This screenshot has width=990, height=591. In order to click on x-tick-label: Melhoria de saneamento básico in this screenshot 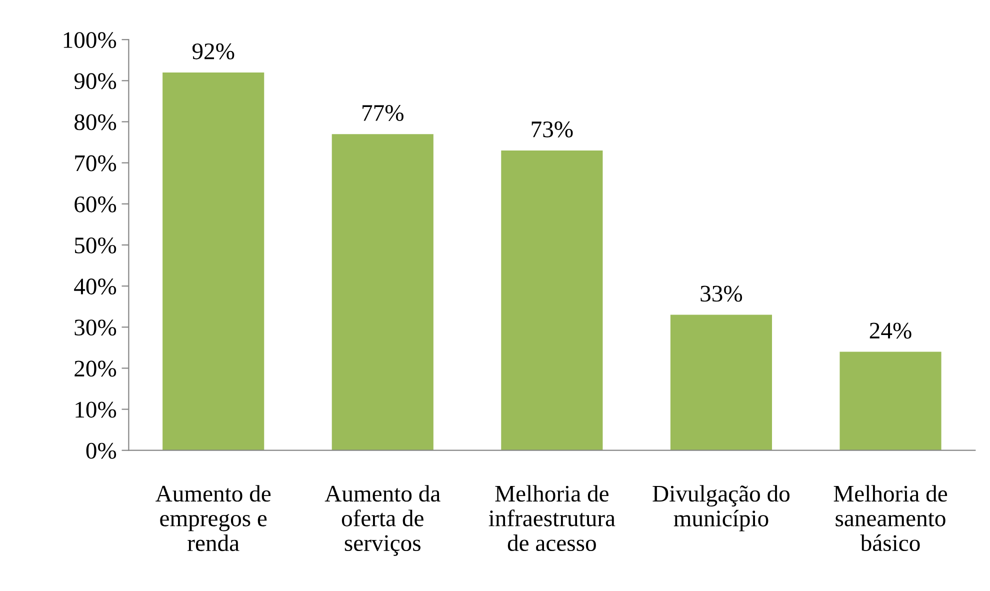, I will do `click(891, 518)`.